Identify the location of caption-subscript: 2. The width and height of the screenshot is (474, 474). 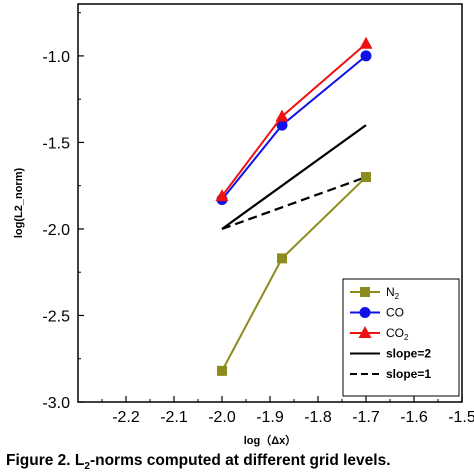
(87, 467).